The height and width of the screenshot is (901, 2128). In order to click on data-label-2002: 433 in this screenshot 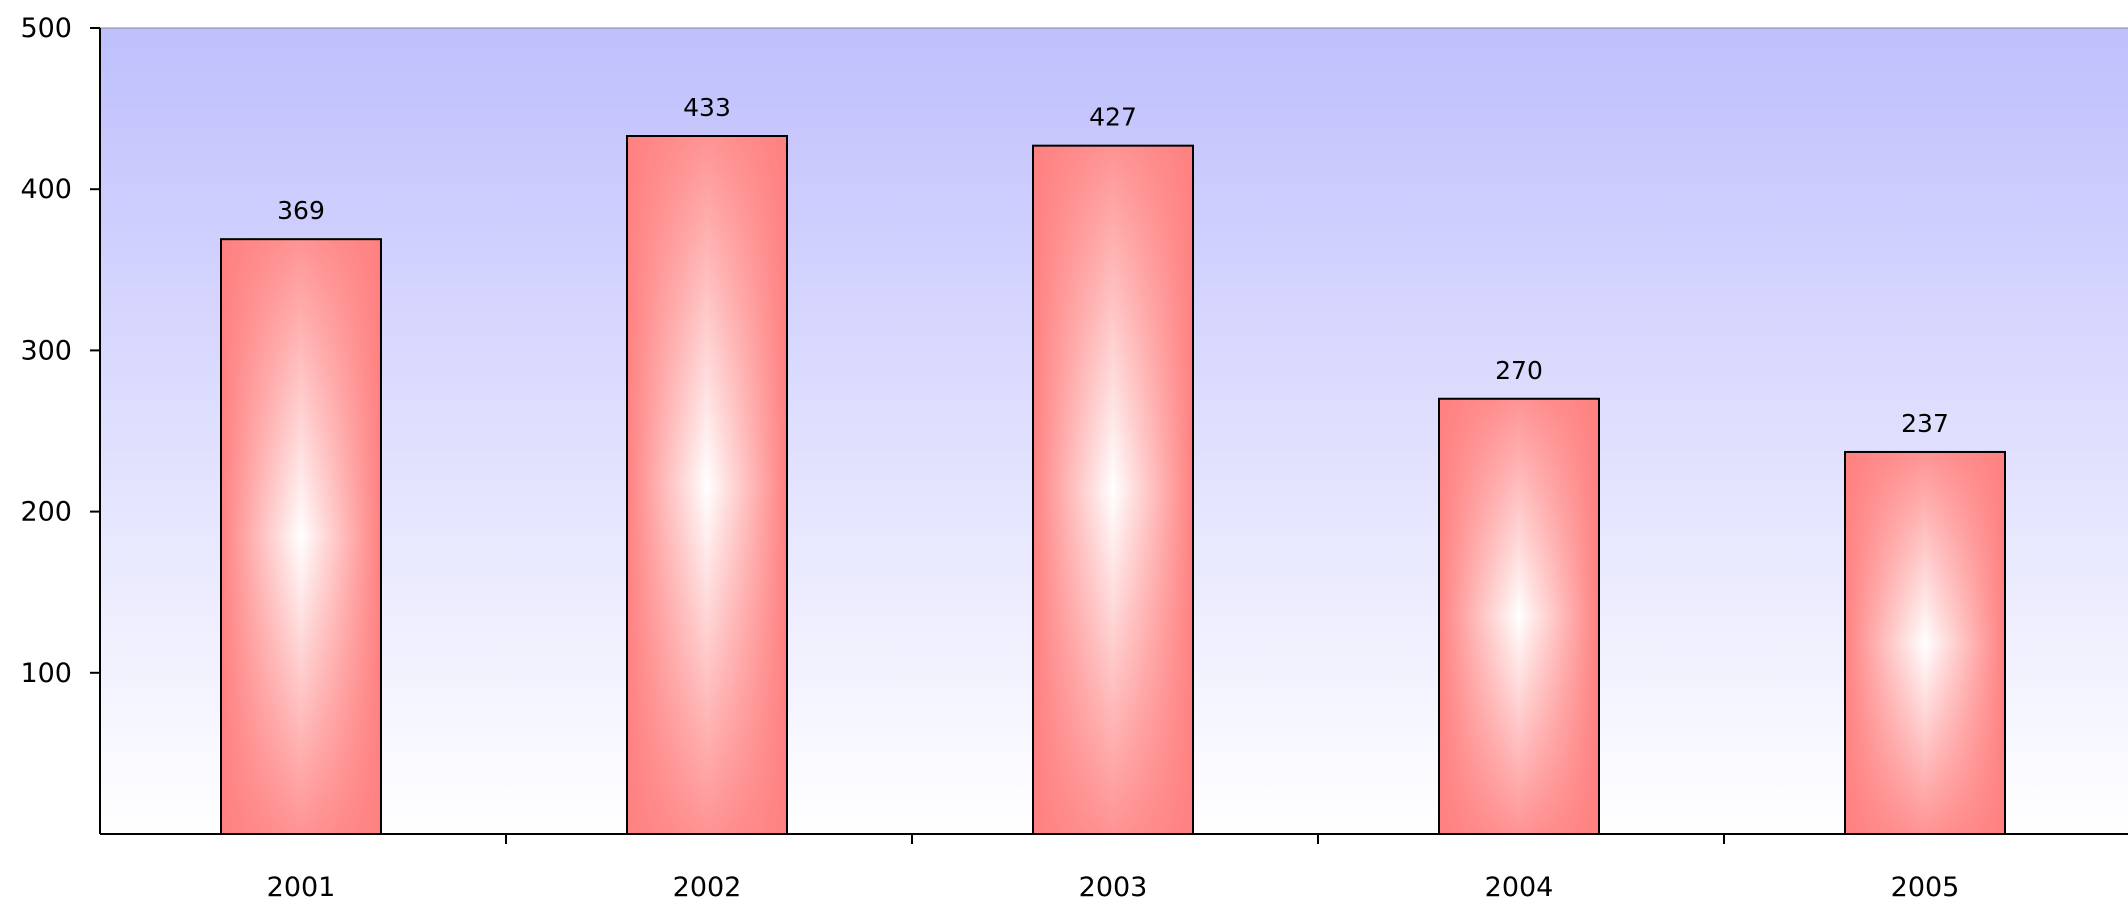, I will do `click(707, 107)`.